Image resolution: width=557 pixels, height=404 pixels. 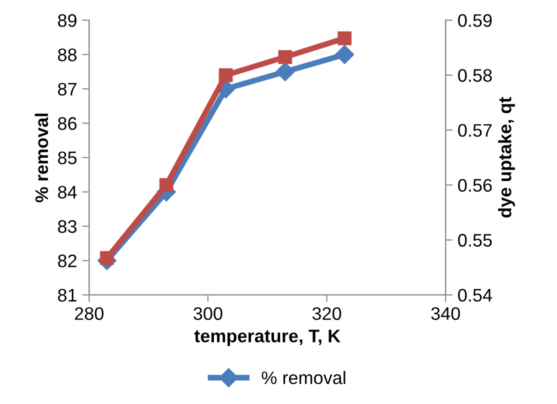 I want to click on y-tick-label: 89, so click(x=67, y=20).